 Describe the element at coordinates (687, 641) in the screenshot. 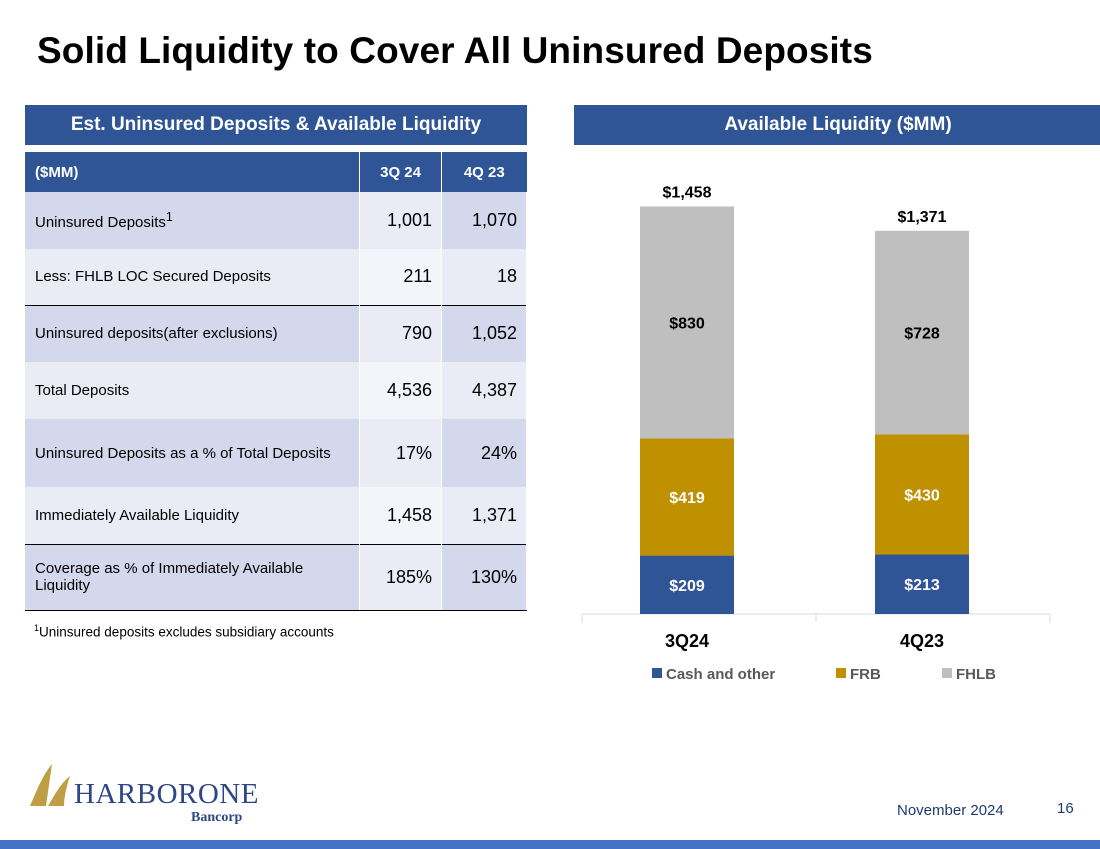

I see `category-label: 3Q24` at that location.